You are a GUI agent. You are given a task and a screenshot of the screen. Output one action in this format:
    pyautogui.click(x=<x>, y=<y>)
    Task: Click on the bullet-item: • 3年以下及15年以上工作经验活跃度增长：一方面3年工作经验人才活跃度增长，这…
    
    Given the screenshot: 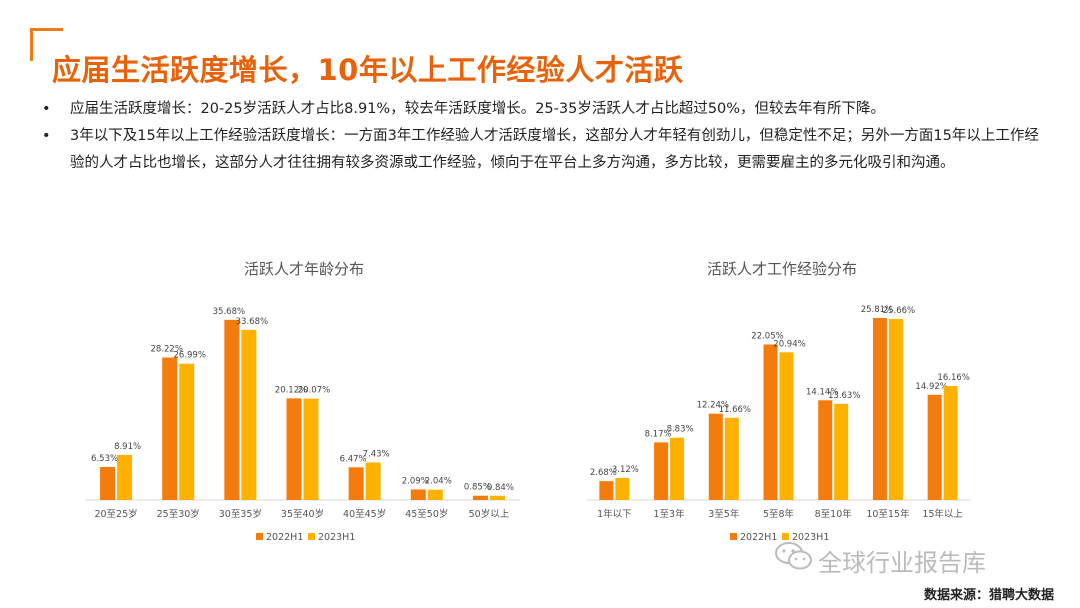 What is the action you would take?
    pyautogui.click(x=543, y=150)
    